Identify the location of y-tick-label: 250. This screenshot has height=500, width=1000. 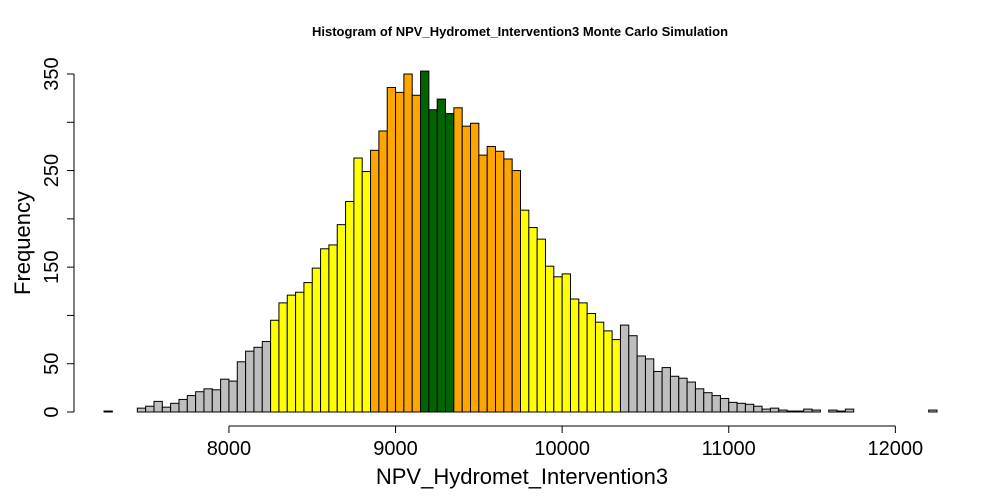
(52, 170).